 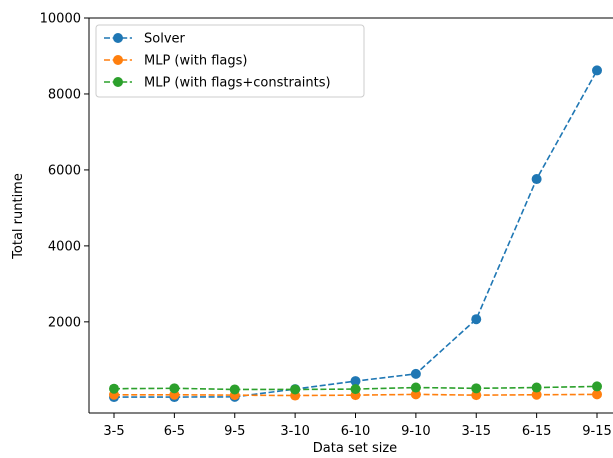 I want to click on x-tick-label: 3-10, so click(x=295, y=431).